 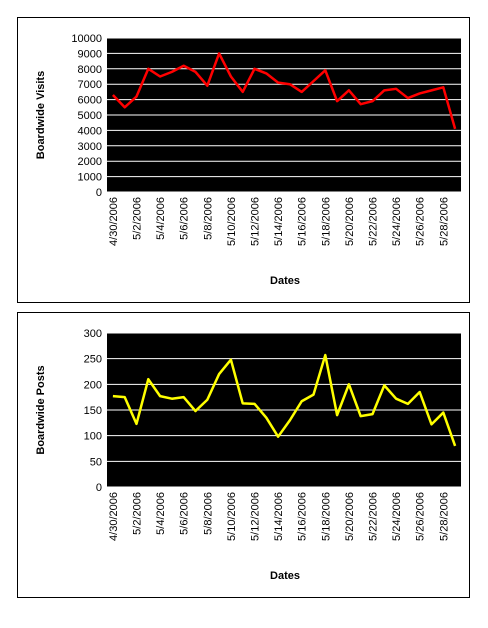 I want to click on y-tick-label: 7000, so click(x=90, y=85).